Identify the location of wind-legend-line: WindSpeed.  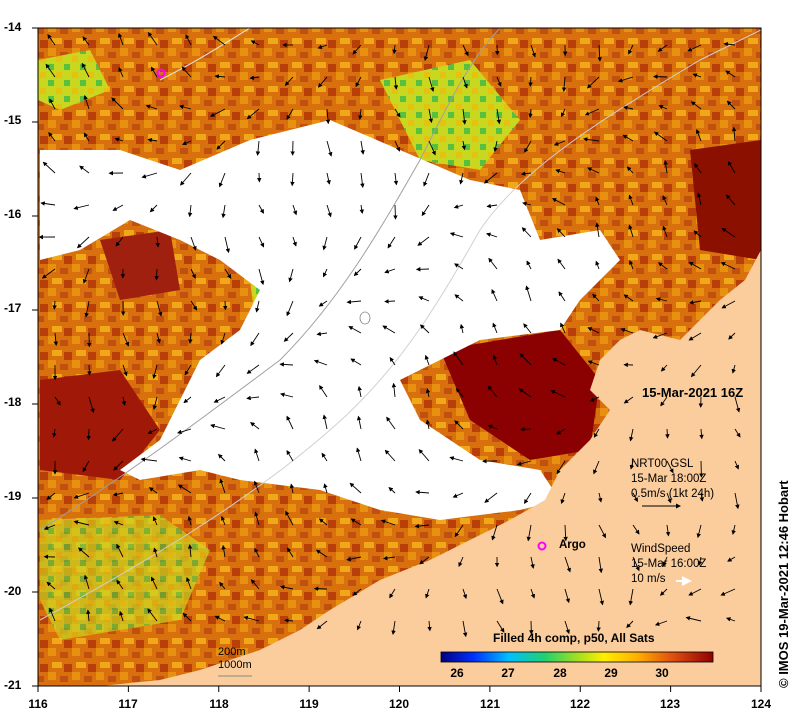
(661, 549).